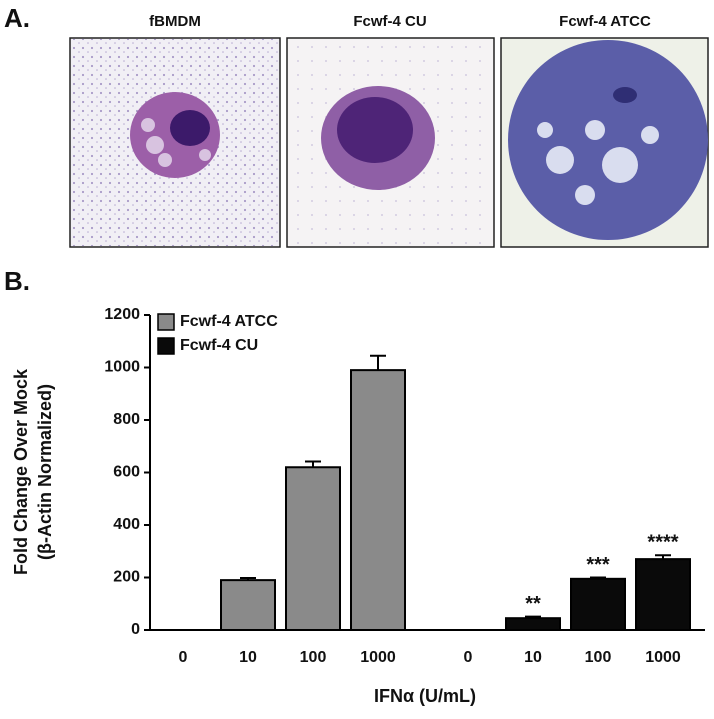 This screenshot has width=714, height=719. I want to click on y-tick-label: 800, so click(126, 419).